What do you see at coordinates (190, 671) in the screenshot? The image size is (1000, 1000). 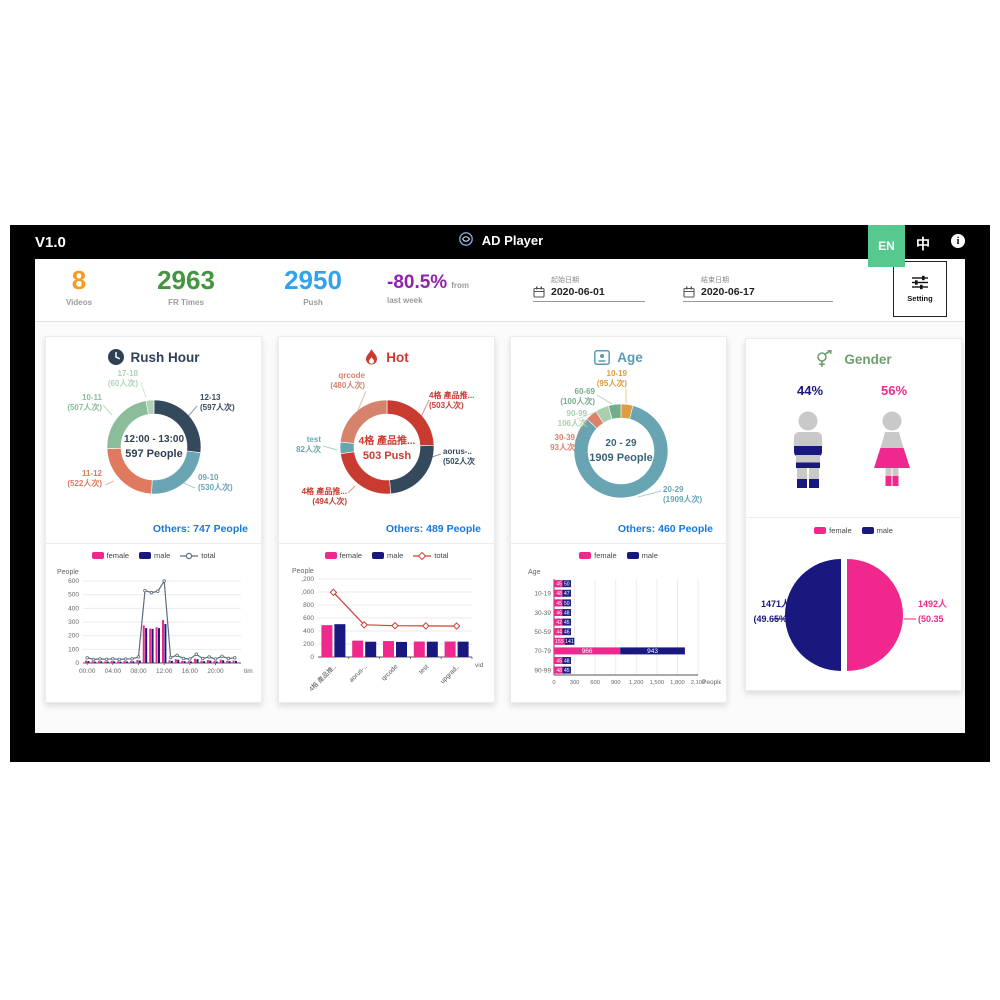 I see `svg-text: 16:00` at bounding box center [190, 671].